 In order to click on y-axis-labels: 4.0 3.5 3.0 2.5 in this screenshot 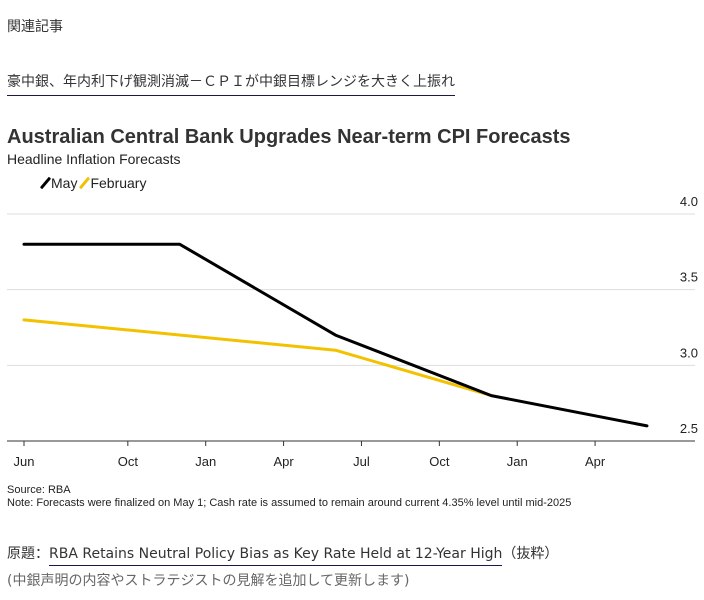, I will do `click(689, 315)`.